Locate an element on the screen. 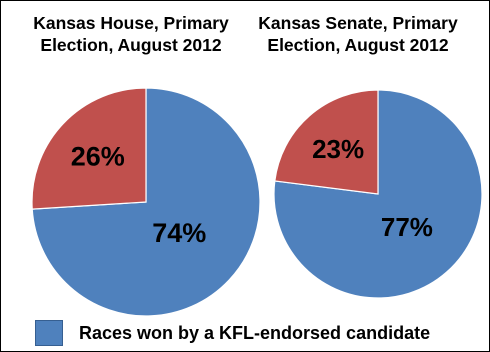 This screenshot has width=490, height=352. senate-title-line-2: Election, August 2012 is located at coordinates (358, 45).